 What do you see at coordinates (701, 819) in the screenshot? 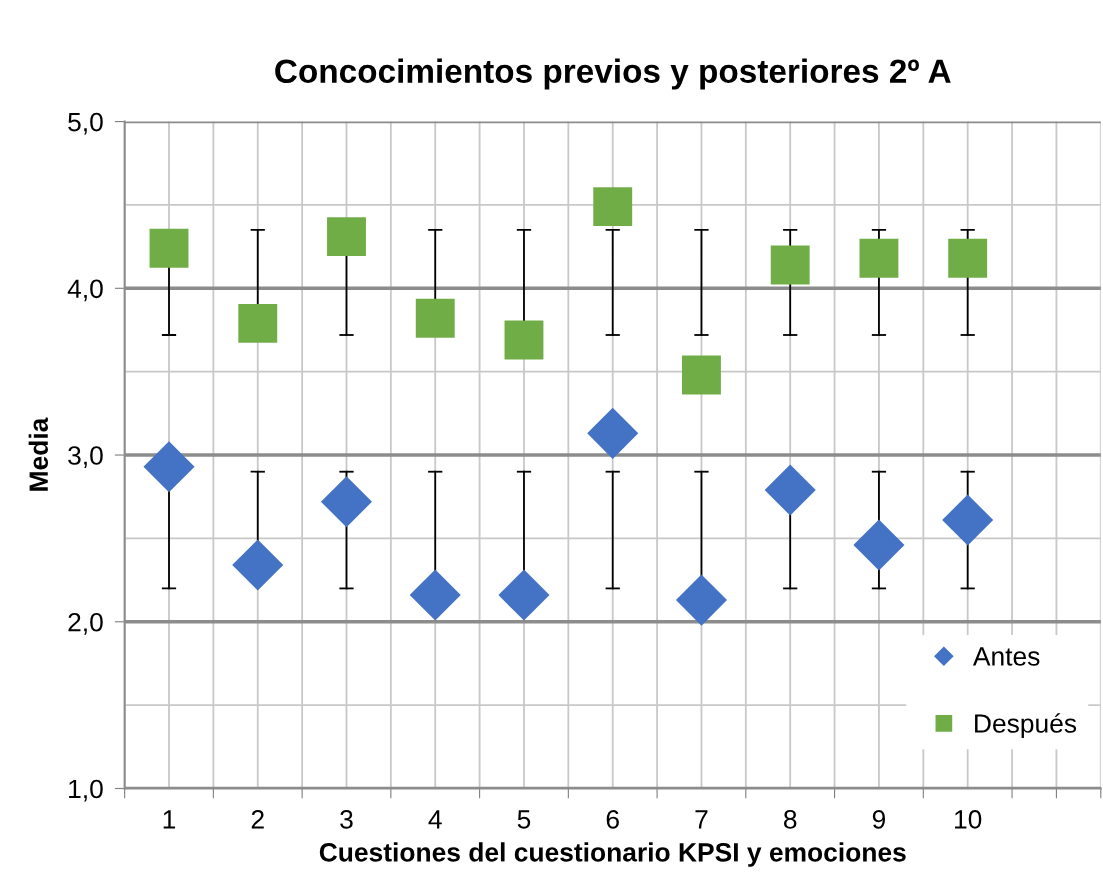
I see `x-tick-label: 7` at bounding box center [701, 819].